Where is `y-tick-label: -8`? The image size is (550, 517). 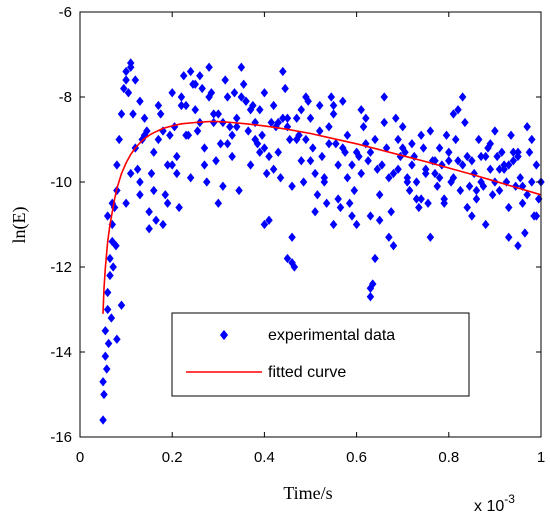
y-tick-label: -8 is located at coordinates (65, 97).